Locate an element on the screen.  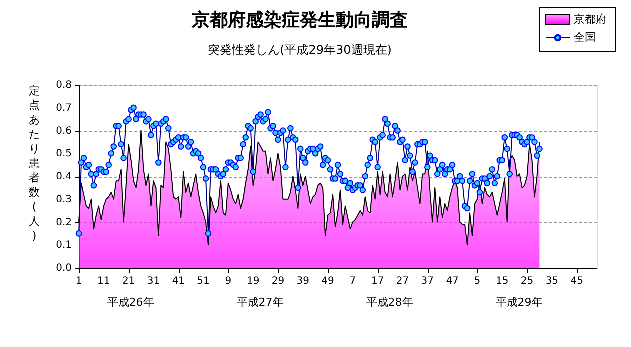
x-tick-label: 41 is located at coordinates (178, 281).